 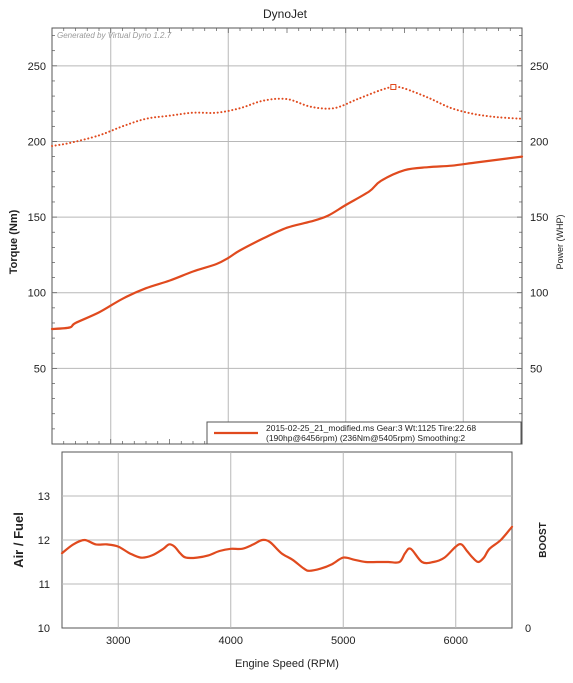 What do you see at coordinates (40, 369) in the screenshot?
I see `torque-tick-label: 50` at bounding box center [40, 369].